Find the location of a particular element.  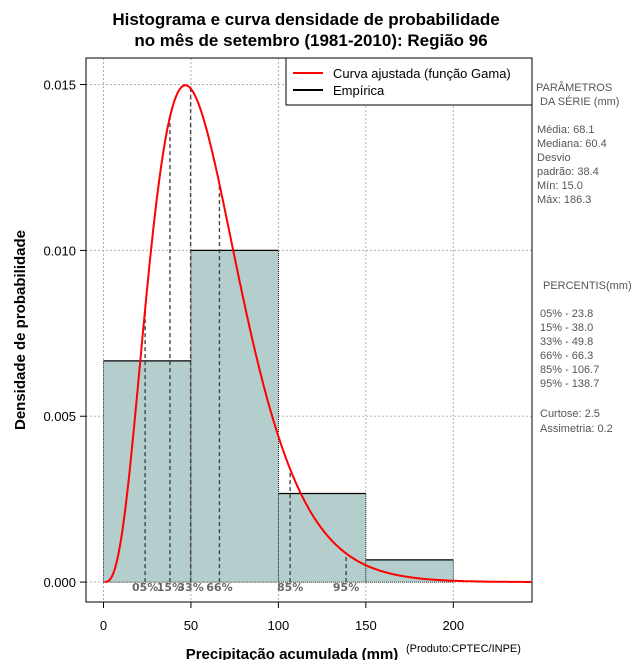

legend-curve-label: Curva ajustada (função Gama) is located at coordinates (422, 73).